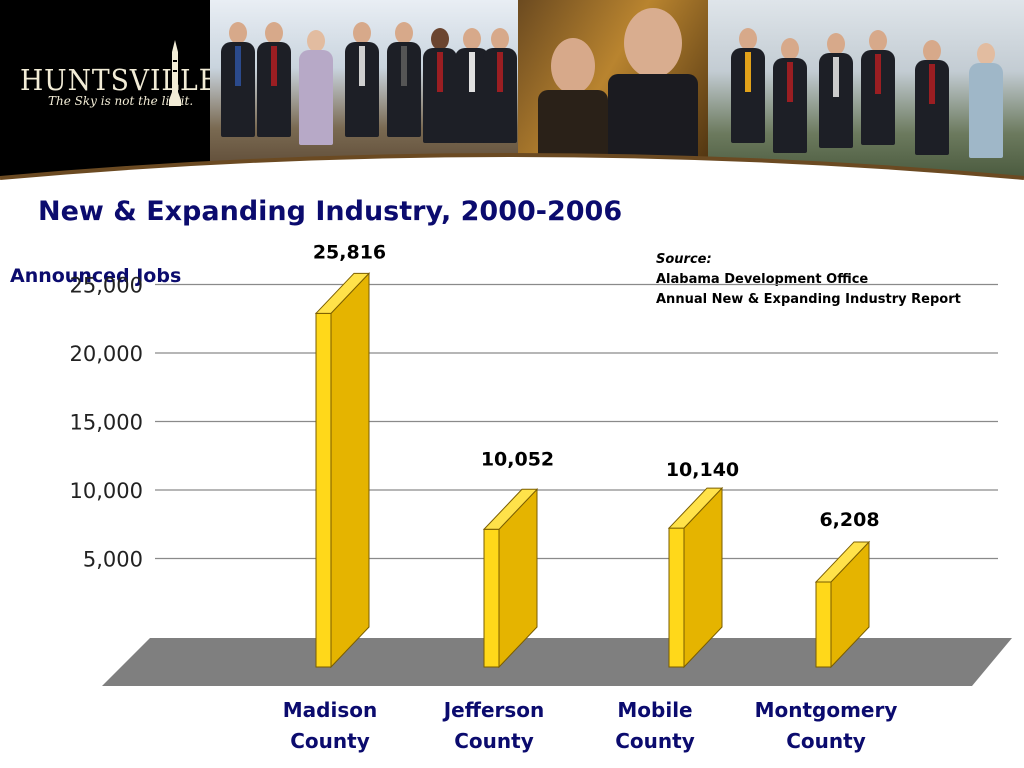  What do you see at coordinates (350, 470) in the screenshot?
I see `bar-side` at bounding box center [350, 470].